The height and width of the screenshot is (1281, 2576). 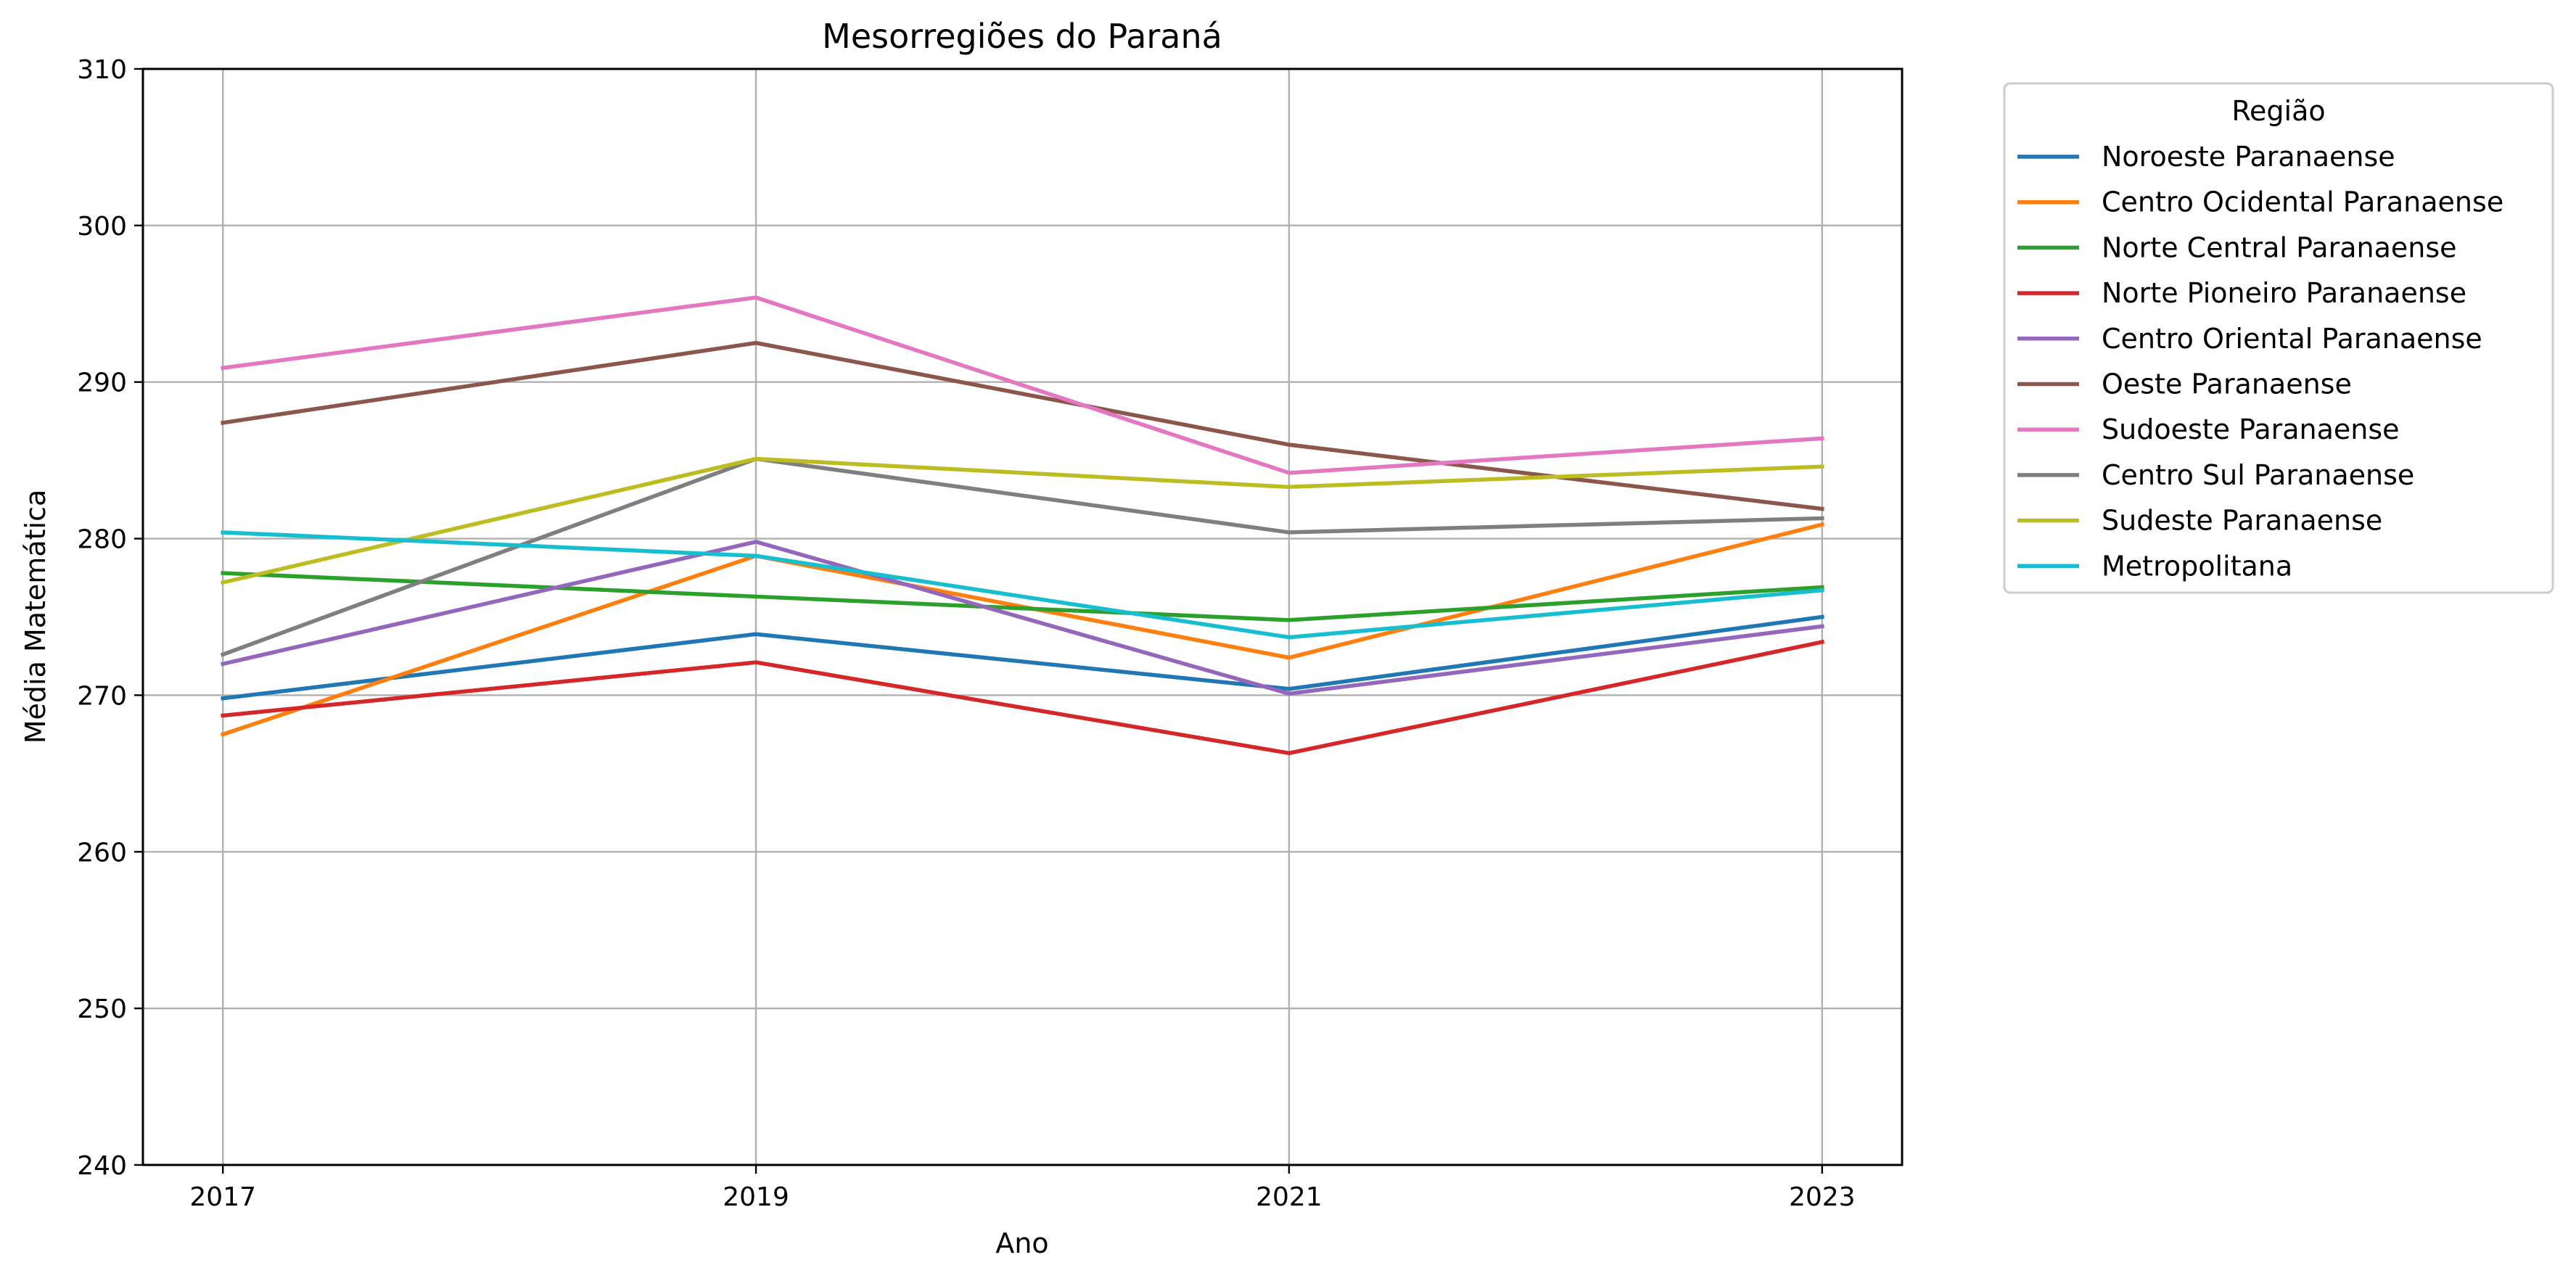 What do you see at coordinates (2258, 475) in the screenshot?
I see `legend-label: Centro Sul Paranaense` at bounding box center [2258, 475].